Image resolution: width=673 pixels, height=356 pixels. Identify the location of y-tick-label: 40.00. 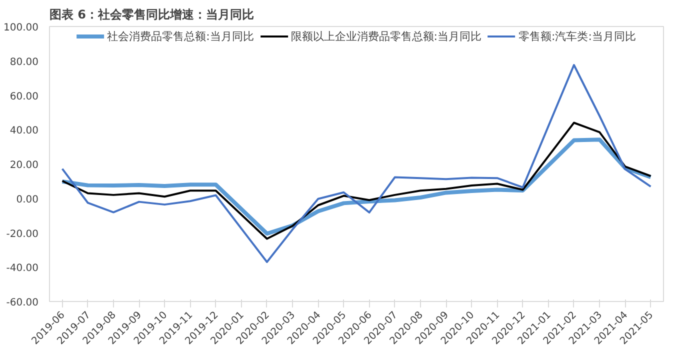
(24, 131).